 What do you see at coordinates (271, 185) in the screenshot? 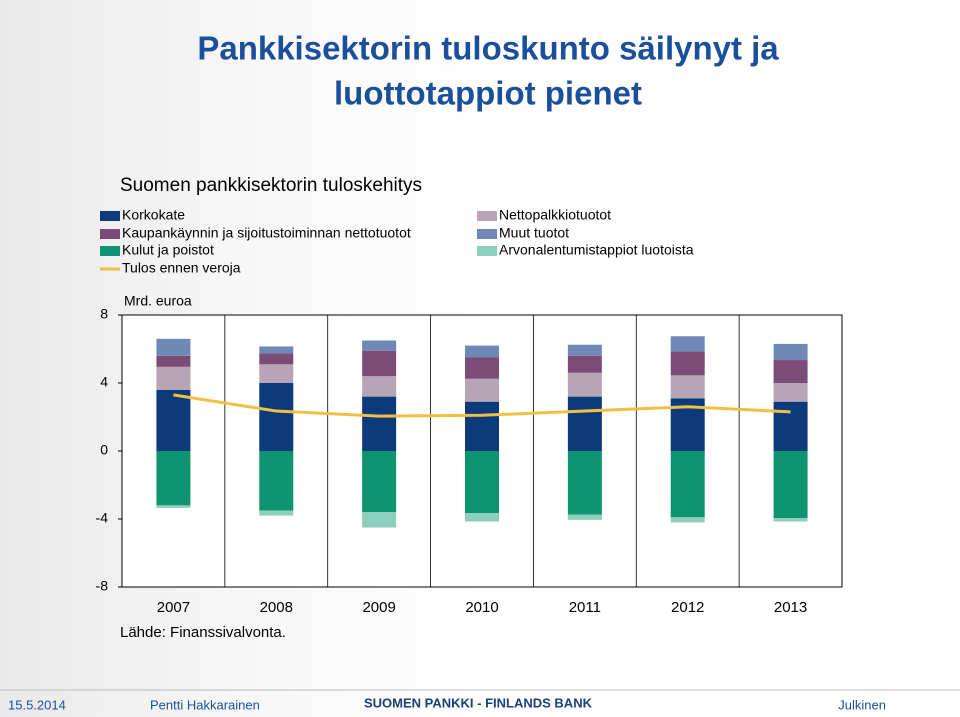
I see `chart-title: Suomen pankkisektorin tuloskehitys` at bounding box center [271, 185].